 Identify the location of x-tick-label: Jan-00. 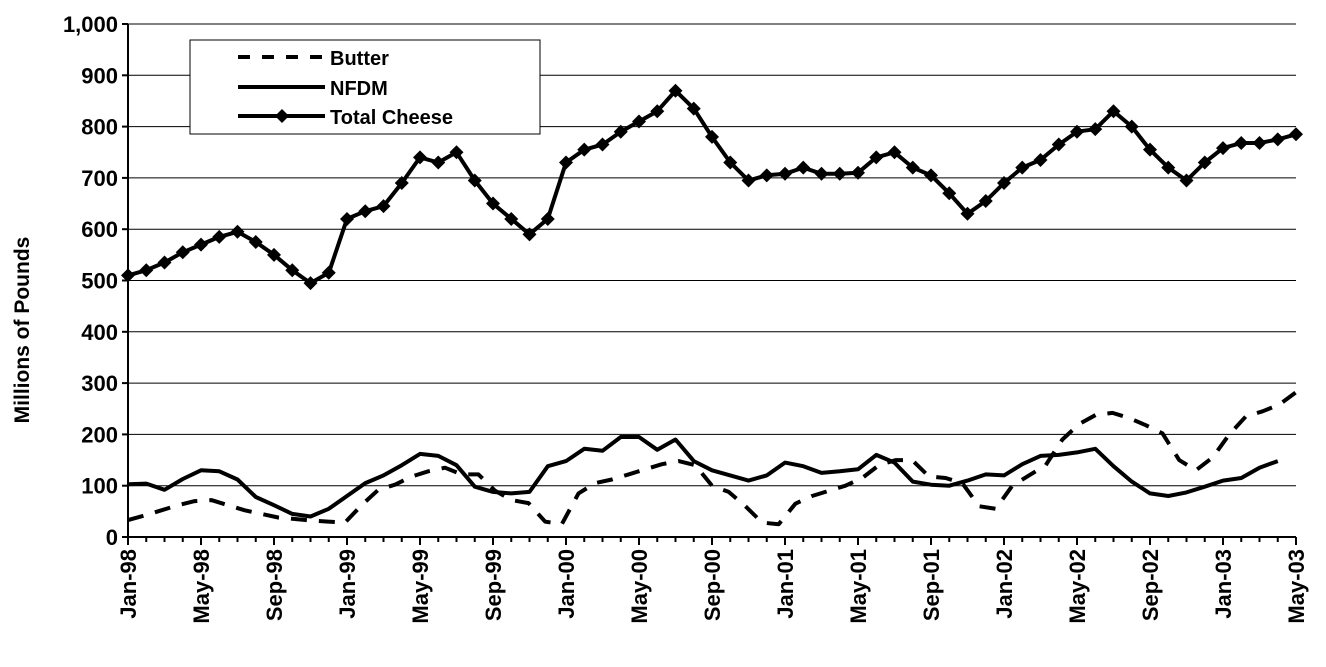
(566, 584).